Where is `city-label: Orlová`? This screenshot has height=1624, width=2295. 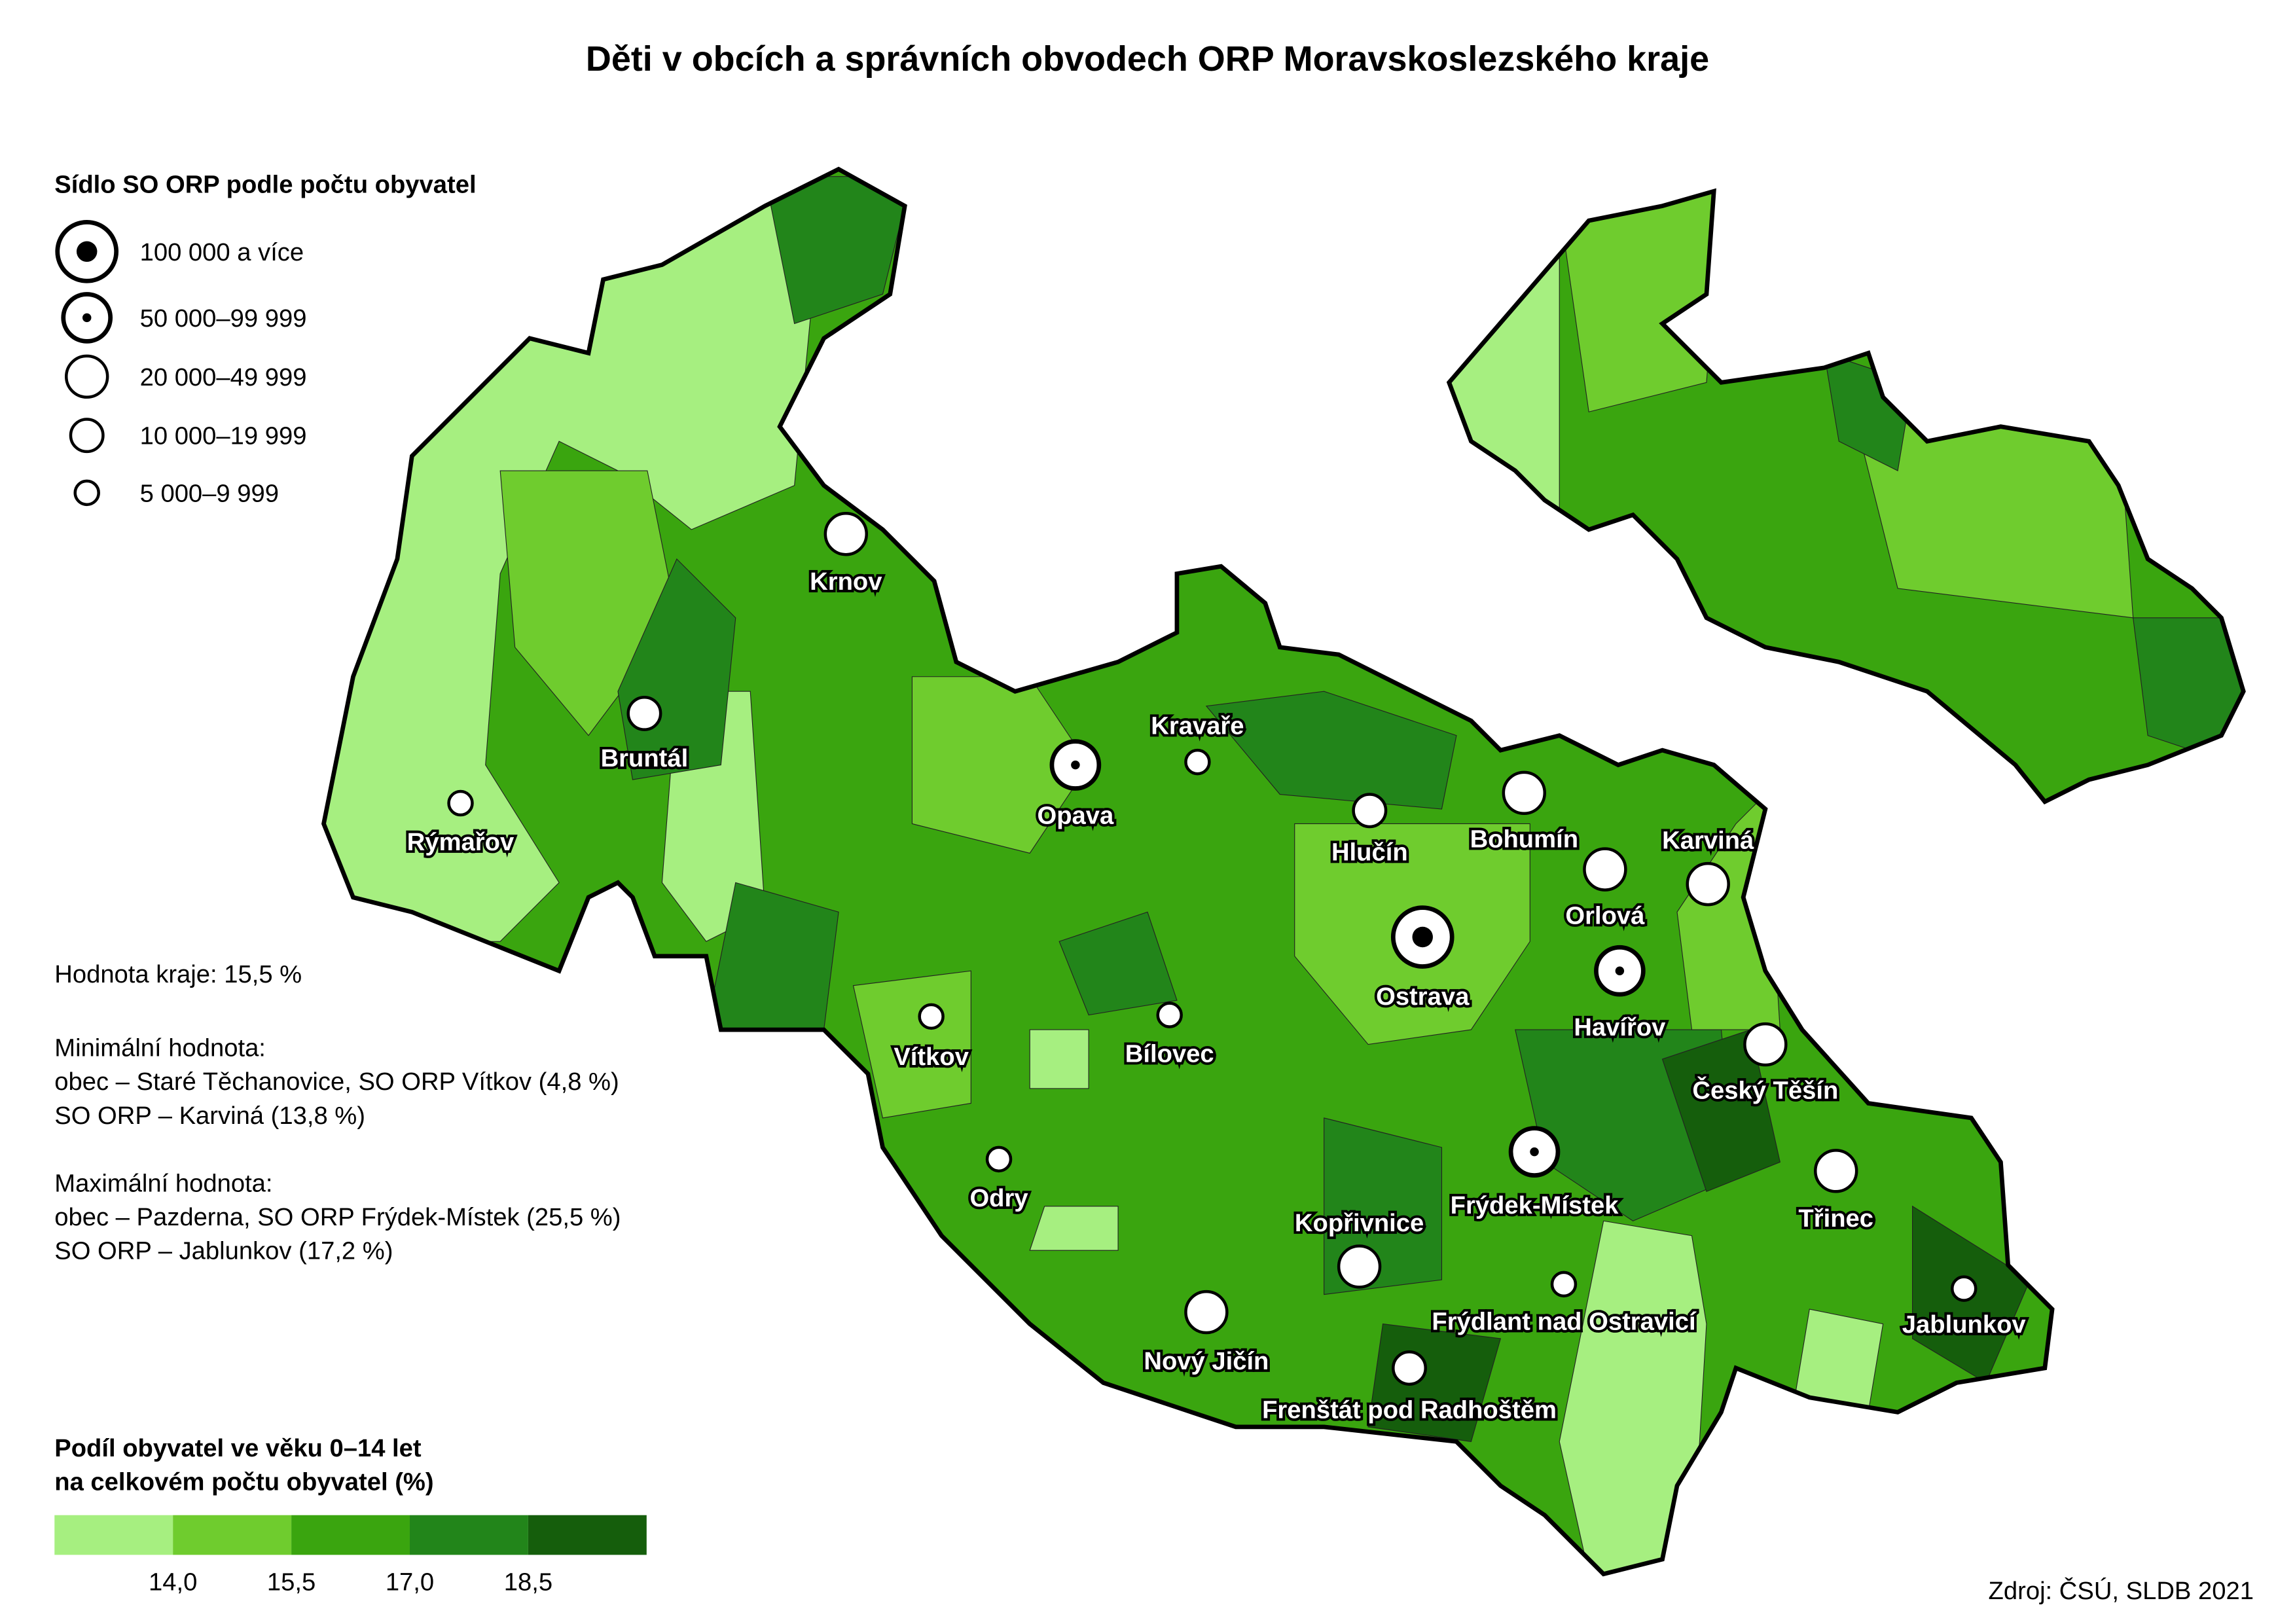 city-label: Orlová is located at coordinates (1605, 915).